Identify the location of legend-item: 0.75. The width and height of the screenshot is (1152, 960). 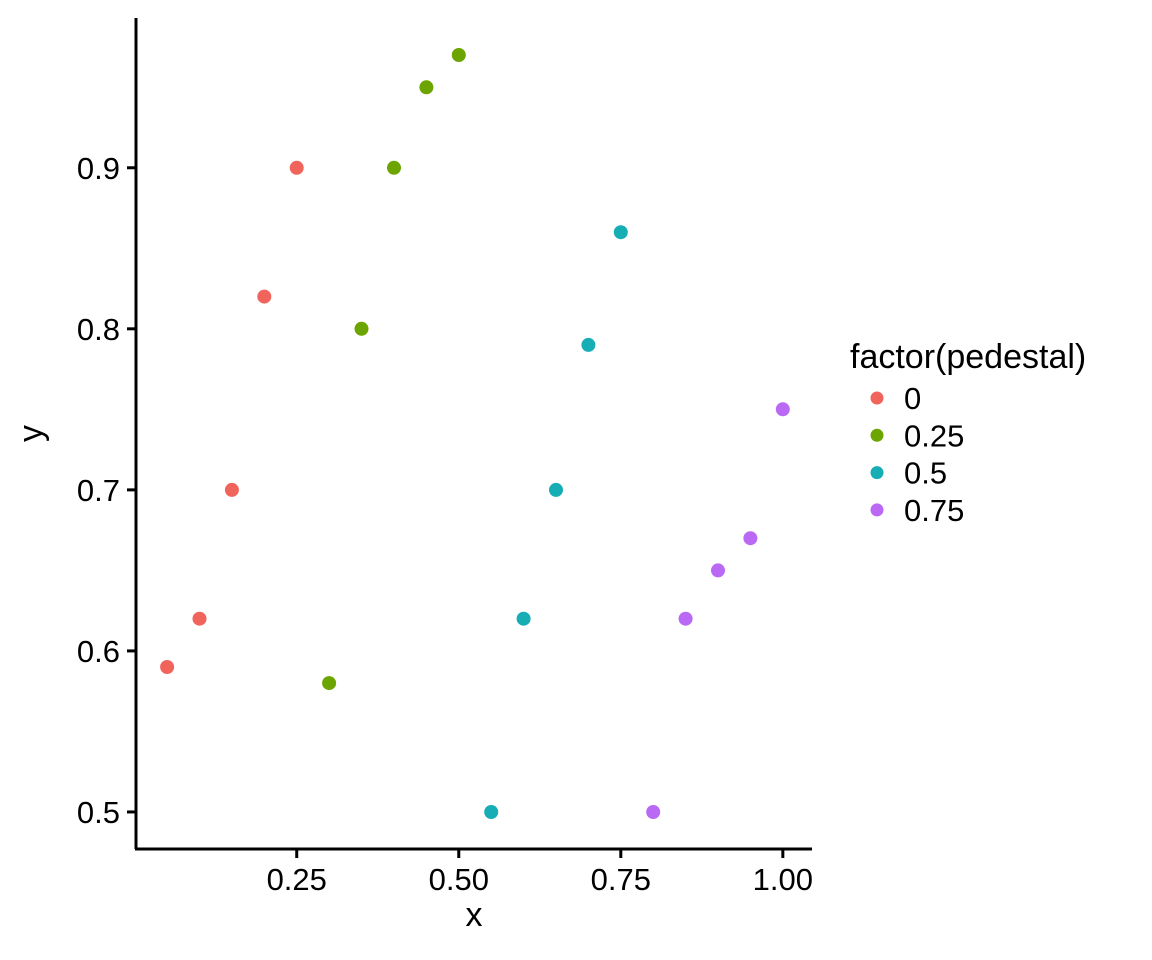
(917, 510).